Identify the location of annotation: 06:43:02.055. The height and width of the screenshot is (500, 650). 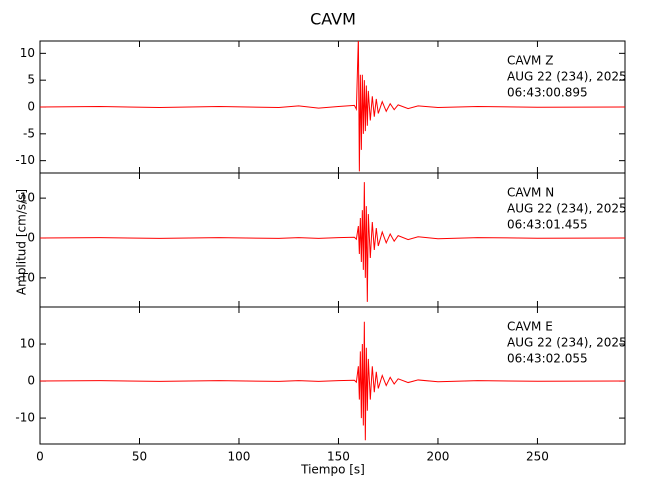
(547, 359).